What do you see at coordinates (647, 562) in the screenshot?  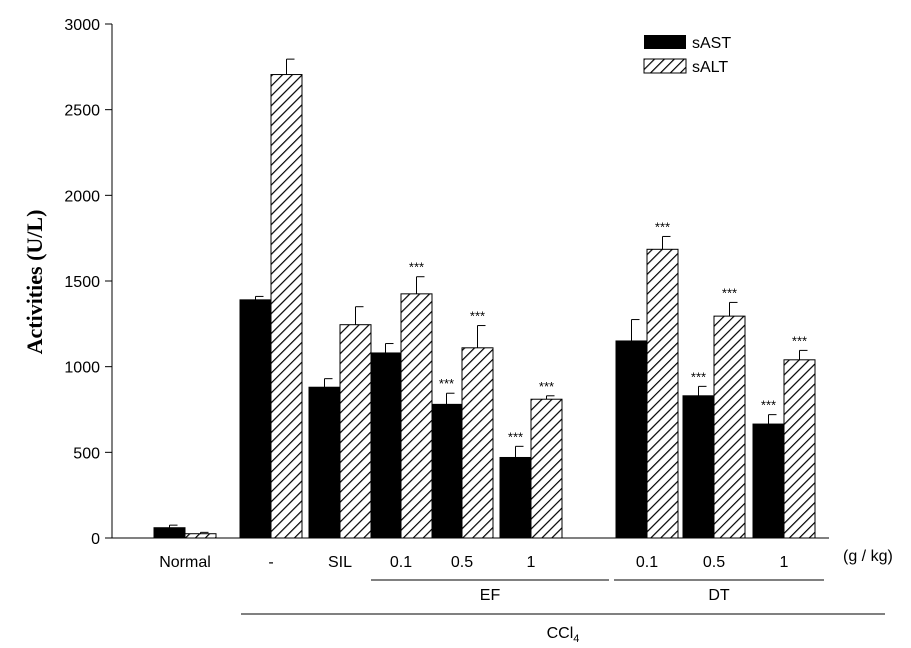 I see `x-tick-label-6: 0.1` at bounding box center [647, 562].